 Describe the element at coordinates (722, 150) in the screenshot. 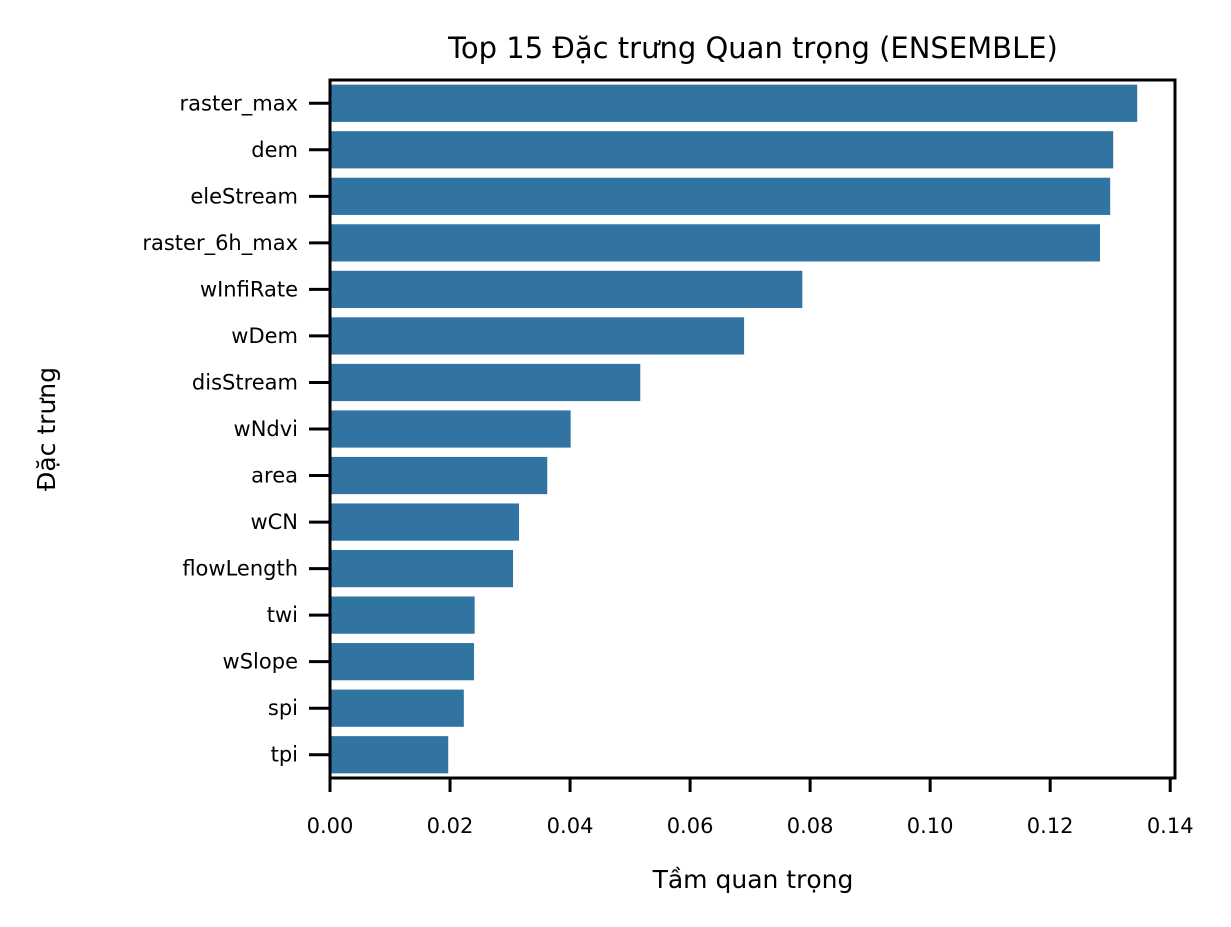

I see `bar-dem` at that location.